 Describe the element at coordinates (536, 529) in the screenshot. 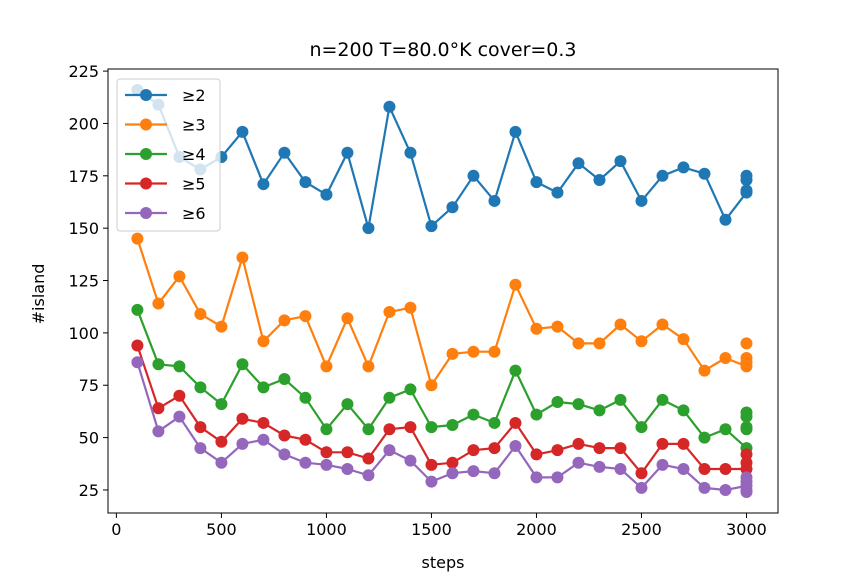

I see `x-tick-label: 2000` at that location.